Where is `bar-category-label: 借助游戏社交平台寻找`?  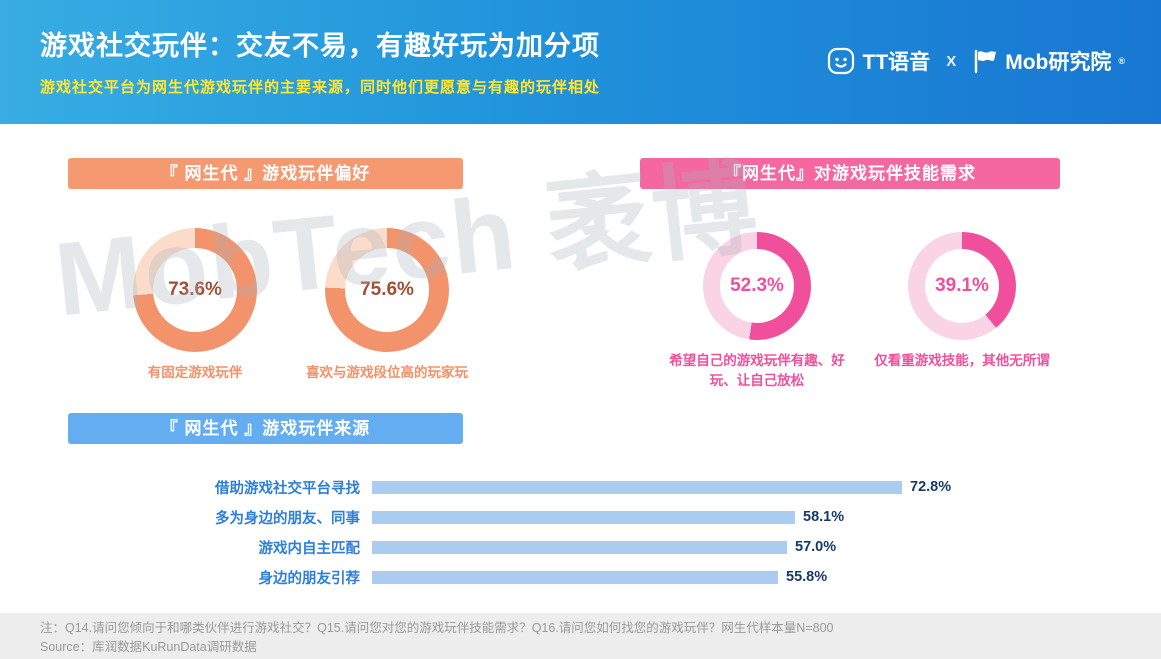 bar-category-label: 借助游戏社交平台寻找 is located at coordinates (287, 488).